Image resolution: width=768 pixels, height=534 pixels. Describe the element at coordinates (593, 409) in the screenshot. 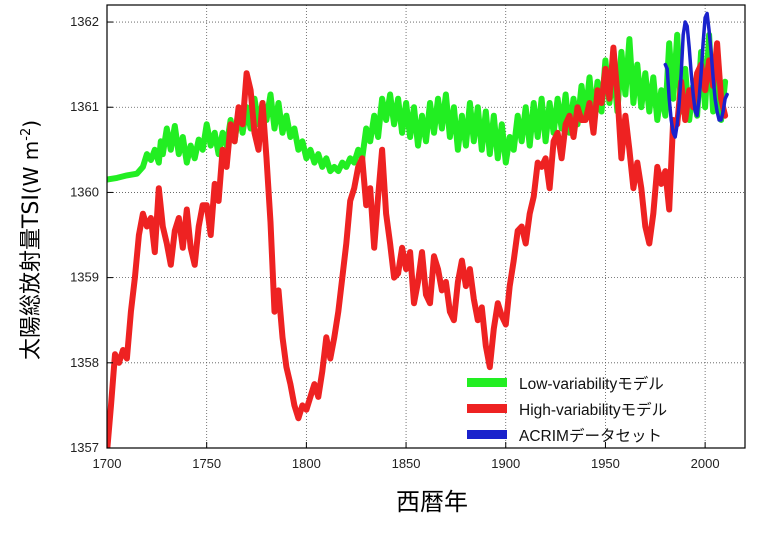

I see `legend-label-high: High-variabilityモデル` at that location.